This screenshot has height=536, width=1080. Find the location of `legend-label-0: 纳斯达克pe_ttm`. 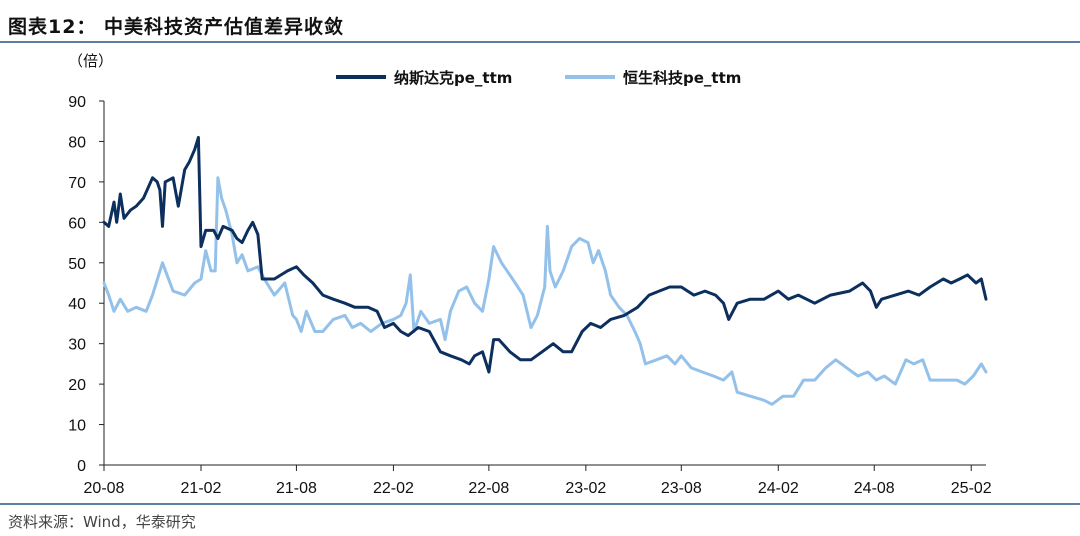

legend-label-0: 纳斯达克pe_ttm is located at coordinates (453, 78).